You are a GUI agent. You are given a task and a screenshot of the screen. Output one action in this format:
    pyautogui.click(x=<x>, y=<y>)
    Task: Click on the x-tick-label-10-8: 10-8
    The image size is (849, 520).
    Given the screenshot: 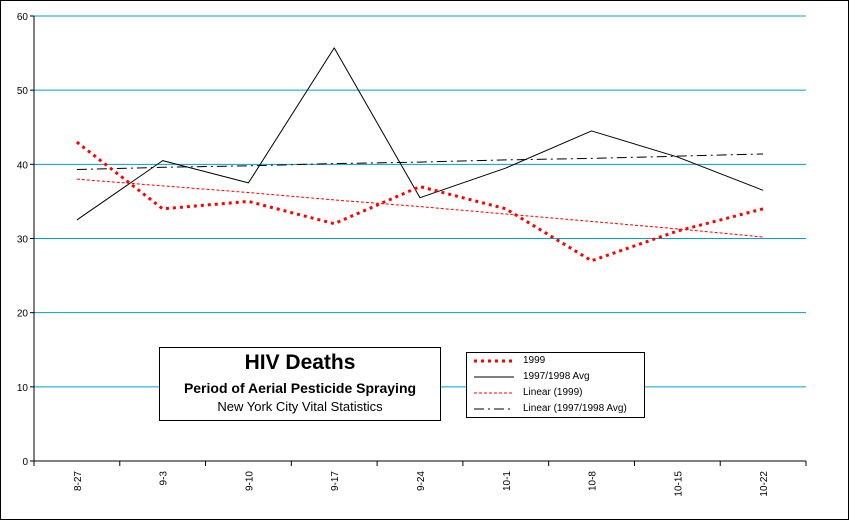 What is the action you would take?
    pyautogui.click(x=593, y=481)
    